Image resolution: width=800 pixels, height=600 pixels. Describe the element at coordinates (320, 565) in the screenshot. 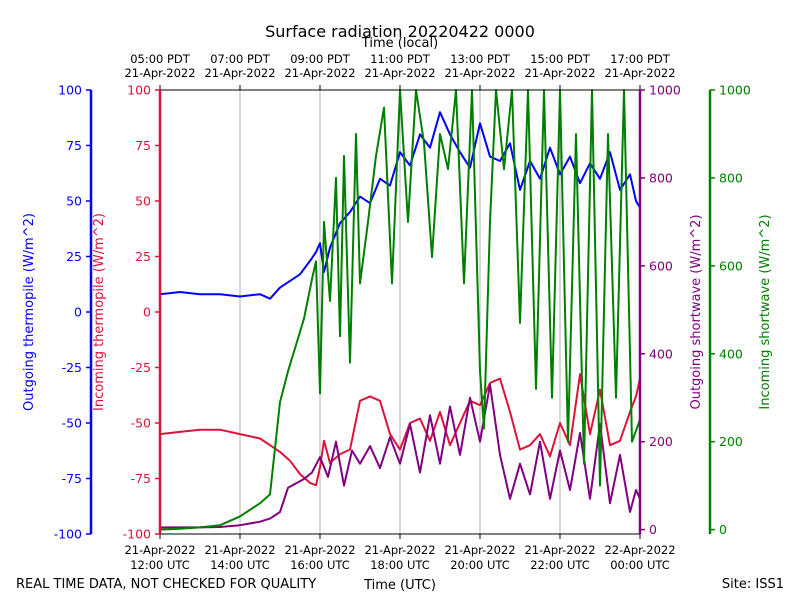

I see `x-tick-label-utc-time: 16:00 UTC` at that location.